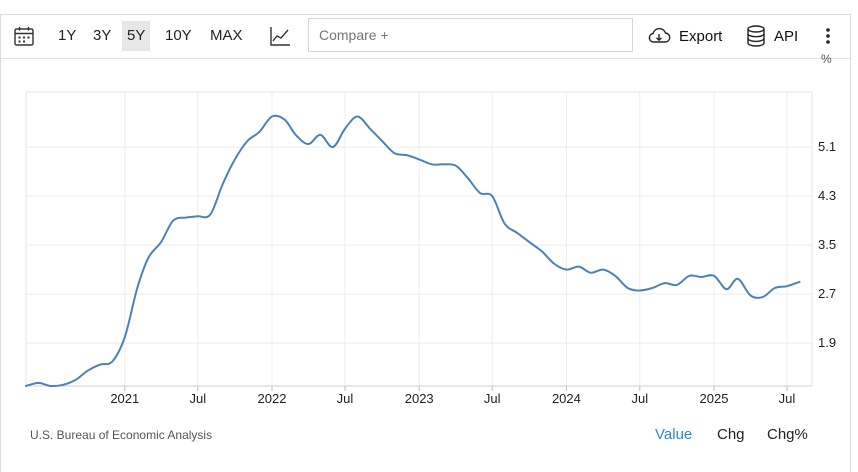 The image size is (858, 472). What do you see at coordinates (827, 146) in the screenshot?
I see `y-tick-label: 5.1` at bounding box center [827, 146].